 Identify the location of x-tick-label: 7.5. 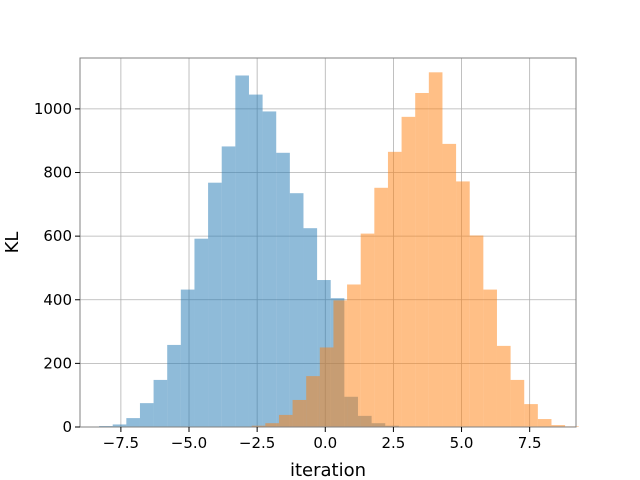
(530, 443).